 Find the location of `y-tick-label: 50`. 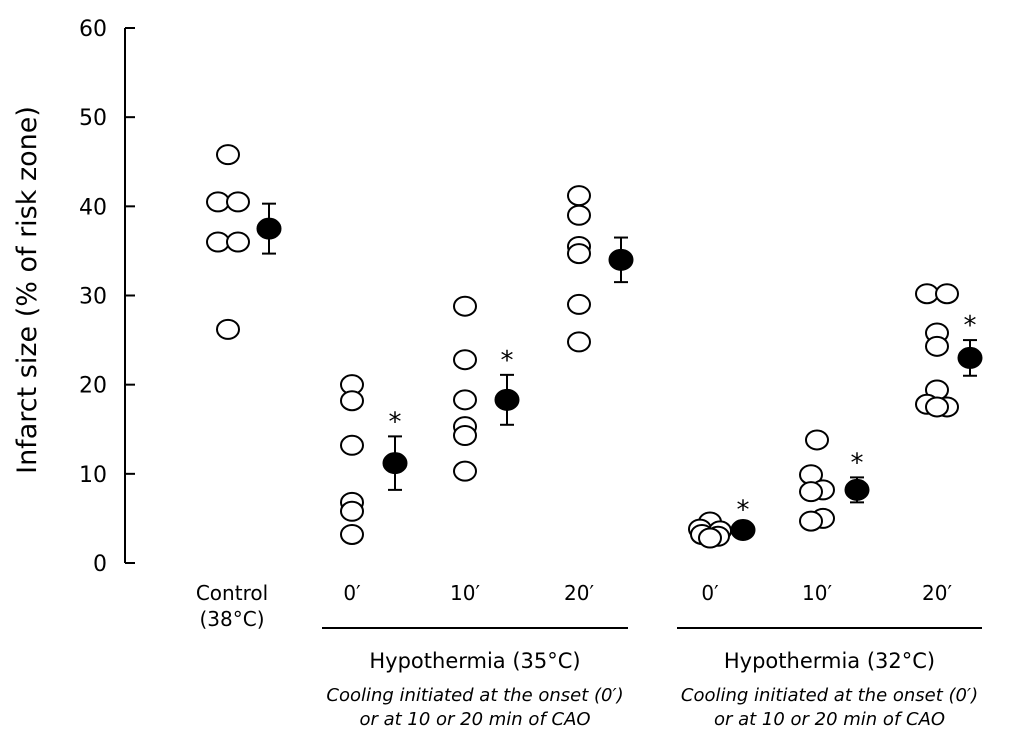

y-tick-label: 50 is located at coordinates (93, 118).